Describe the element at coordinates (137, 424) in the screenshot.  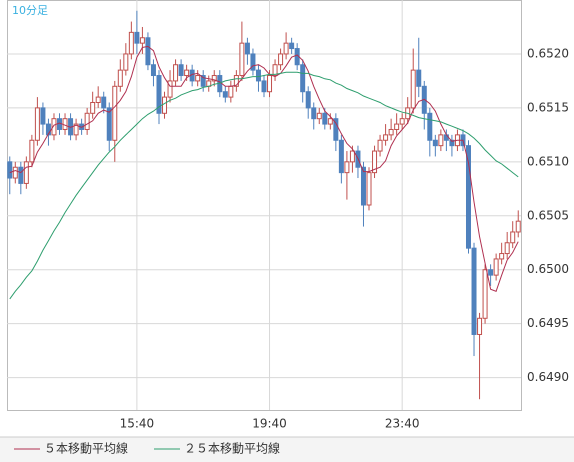
I see `x-tick-label: 15:40` at that location.